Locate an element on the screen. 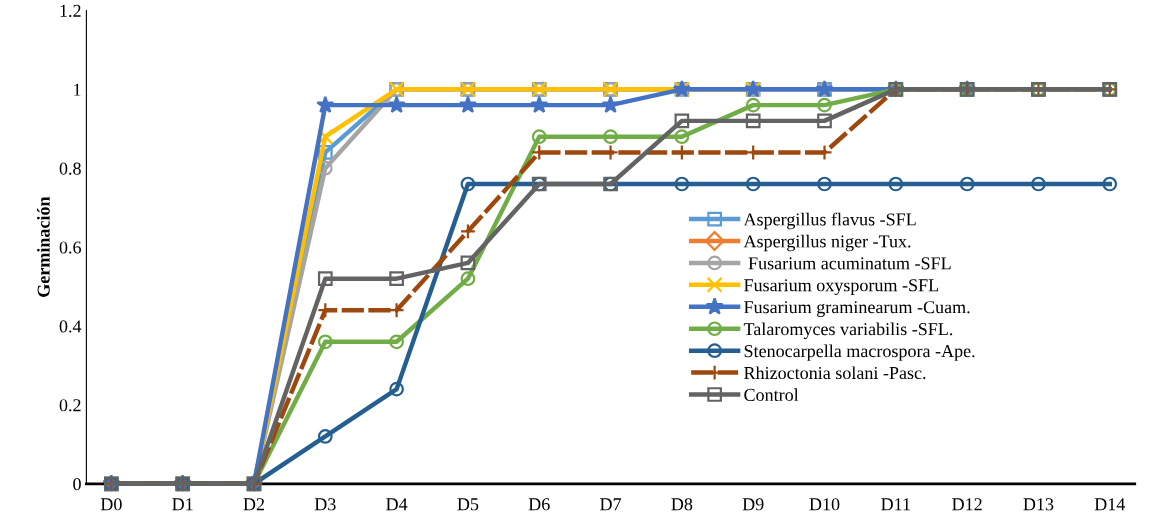 Image resolution: width=1152 pixels, height=523 pixels. legend-label: Stenocarpella macrospora -Ape. is located at coordinates (859, 352).